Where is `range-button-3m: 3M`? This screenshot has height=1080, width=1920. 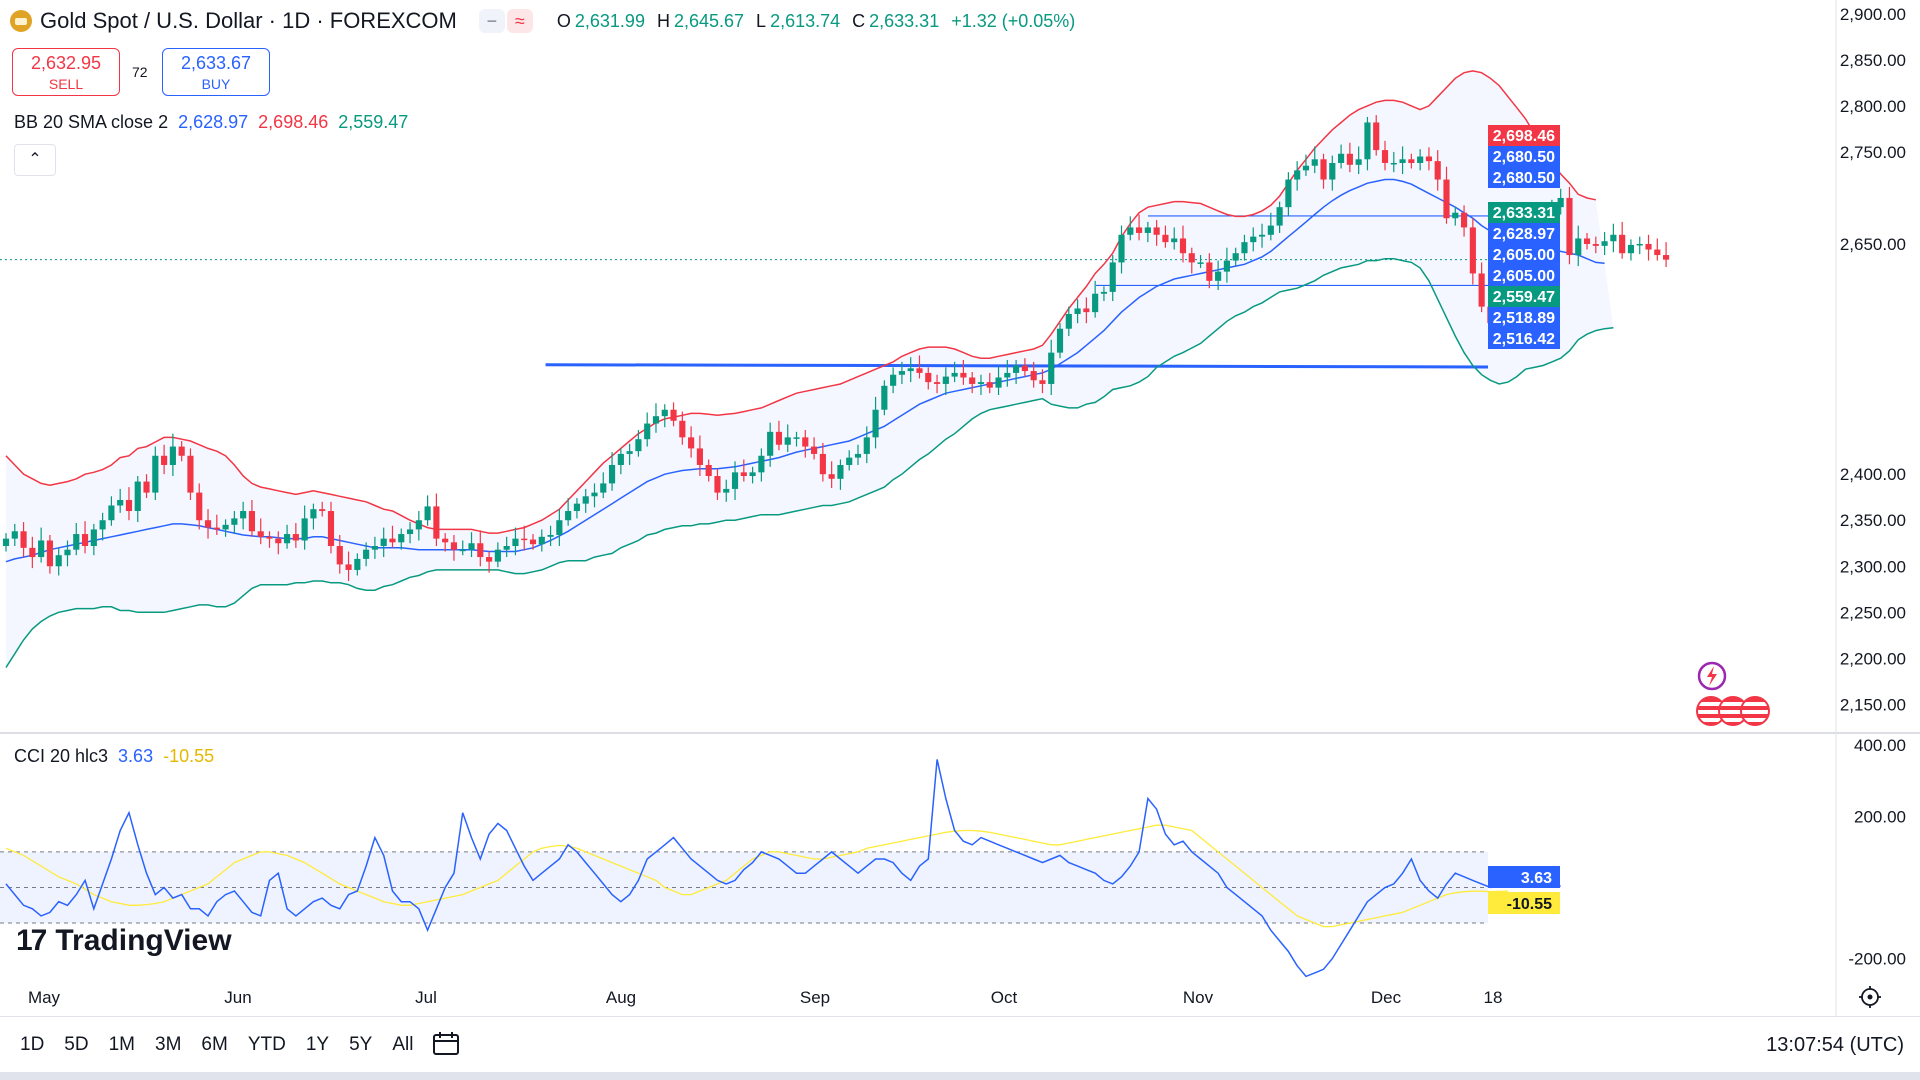
range-button-3m: 3M is located at coordinates (168, 1044).